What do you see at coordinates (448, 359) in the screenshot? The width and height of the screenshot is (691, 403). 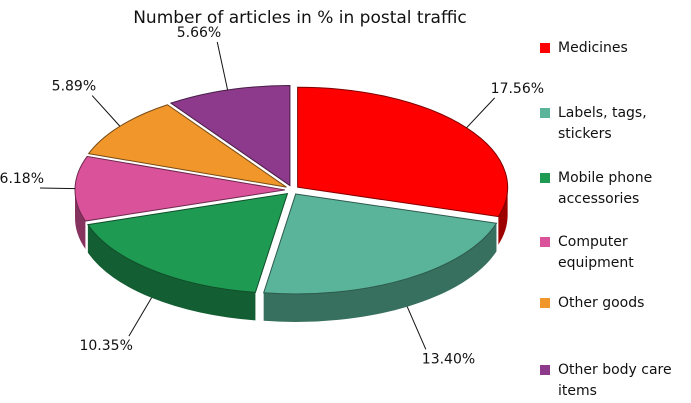 I see `data-label: 13.40%` at bounding box center [448, 359].